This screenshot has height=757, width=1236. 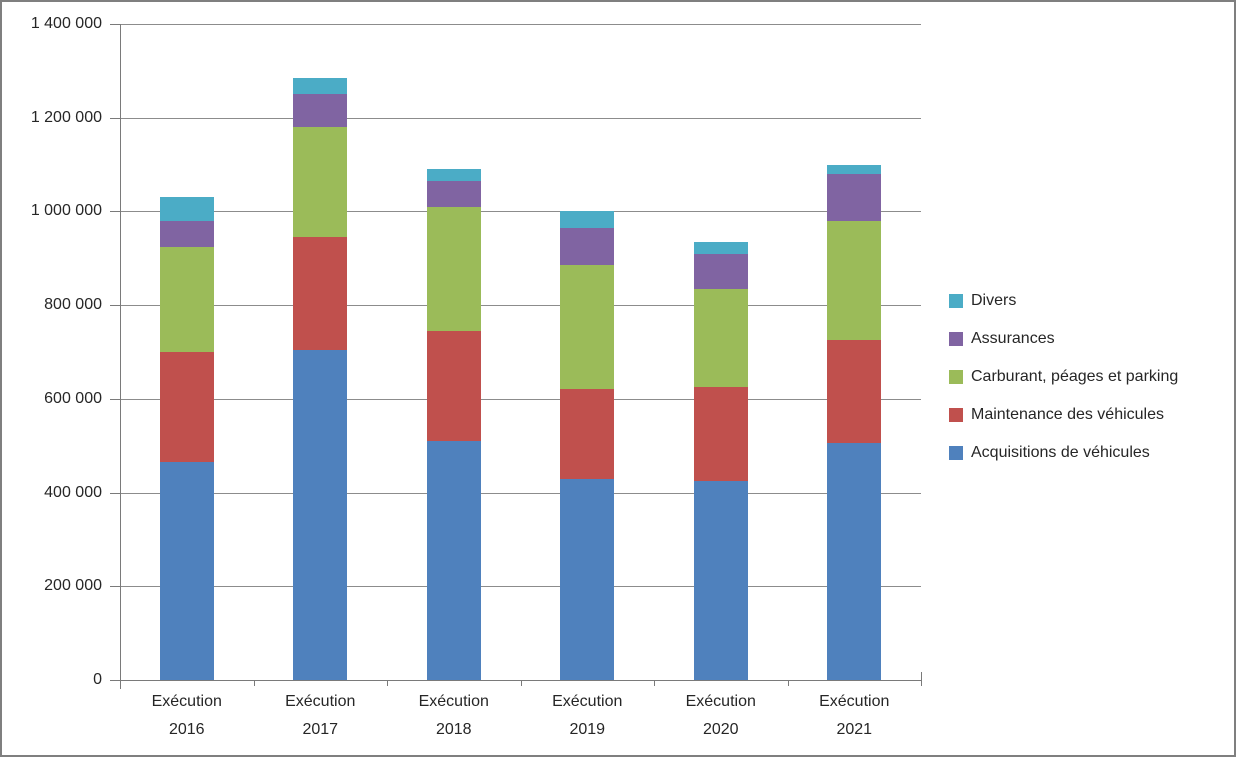 I want to click on legend-item: Acquisitions de véhicules, so click(x=1063, y=453).